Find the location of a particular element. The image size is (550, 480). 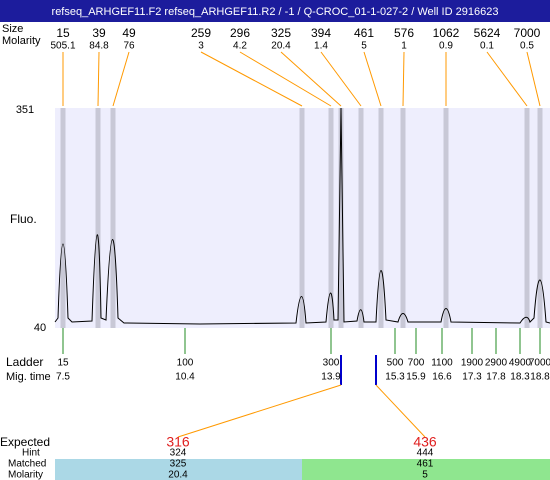

peak-size: 7000 is located at coordinates (527, 33).